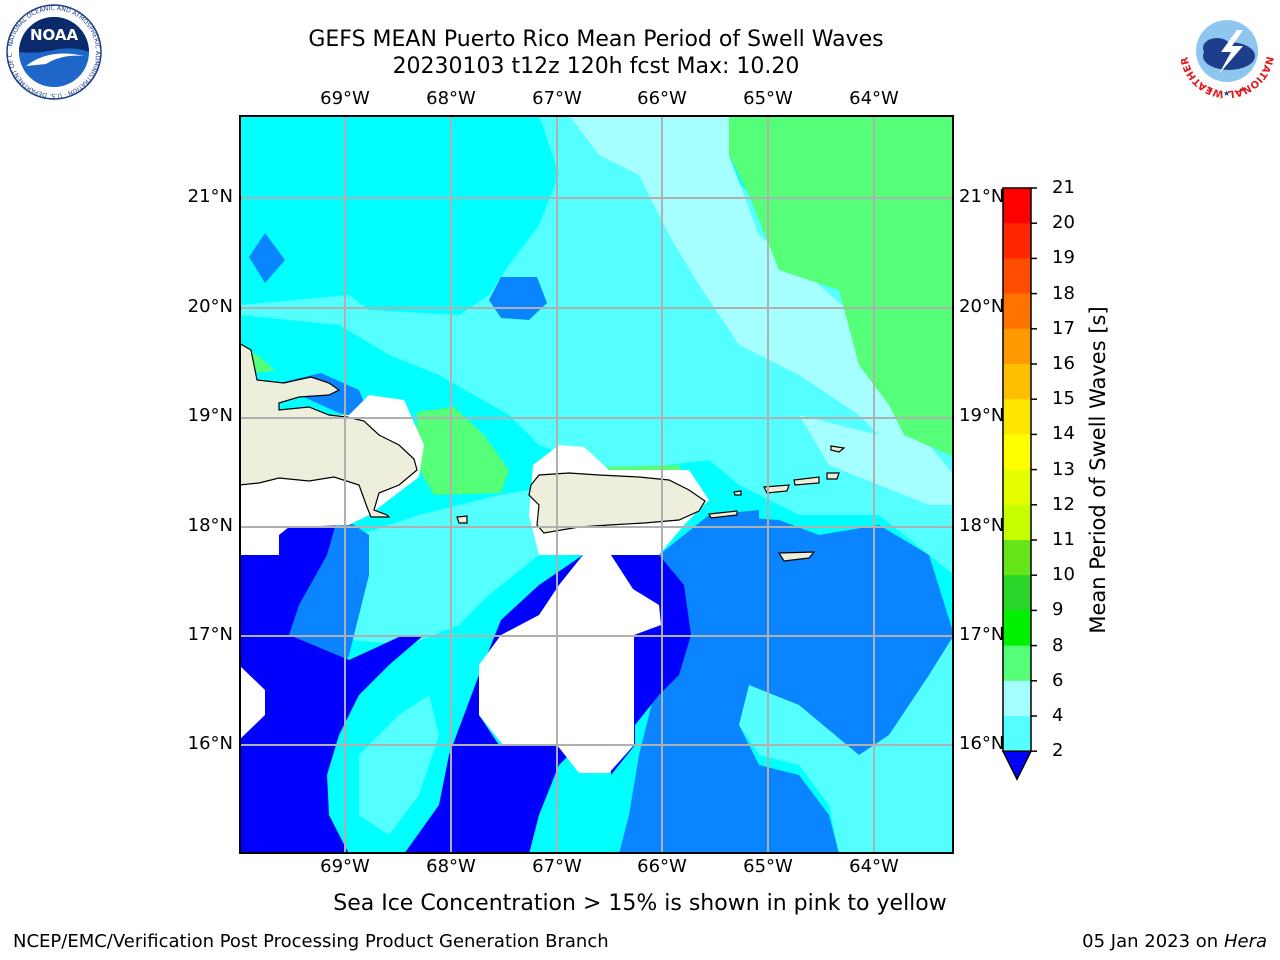 The width and height of the screenshot is (1280, 960). I want to click on lat-label-left: 16°N, so click(210, 743).